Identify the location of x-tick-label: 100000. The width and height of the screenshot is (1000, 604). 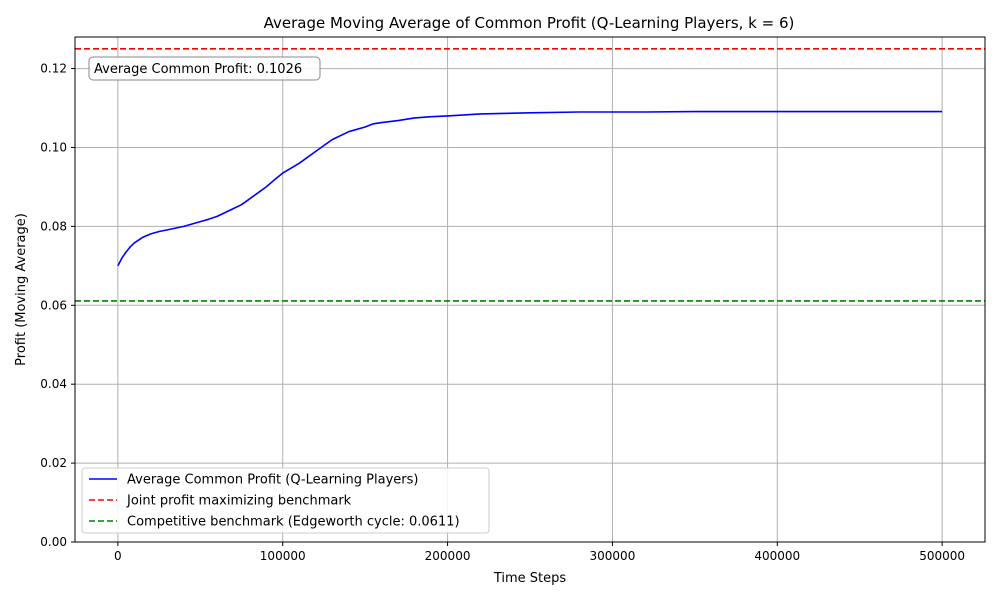
(283, 556).